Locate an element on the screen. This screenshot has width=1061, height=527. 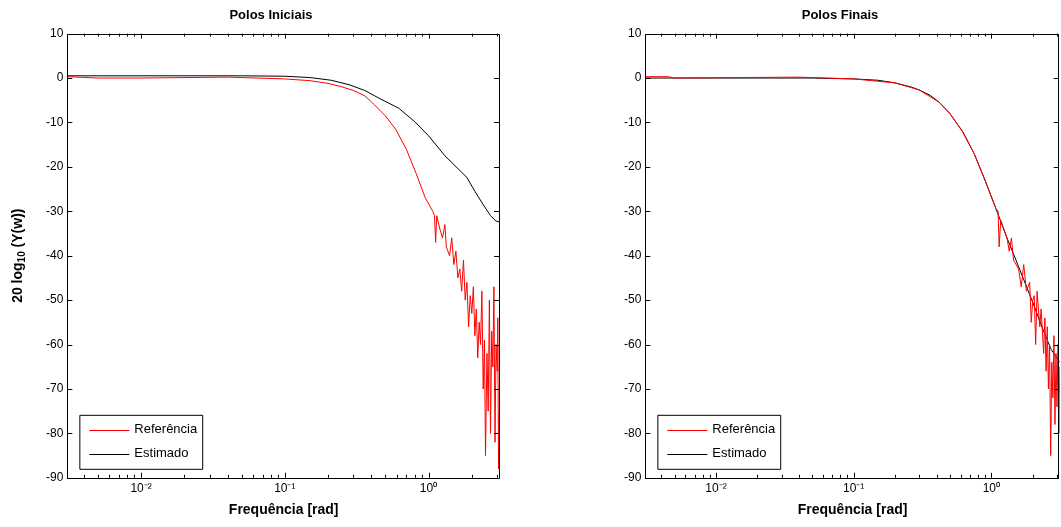
y-axis-title: 20 log10 (Y(w)) is located at coordinates (17, 255).